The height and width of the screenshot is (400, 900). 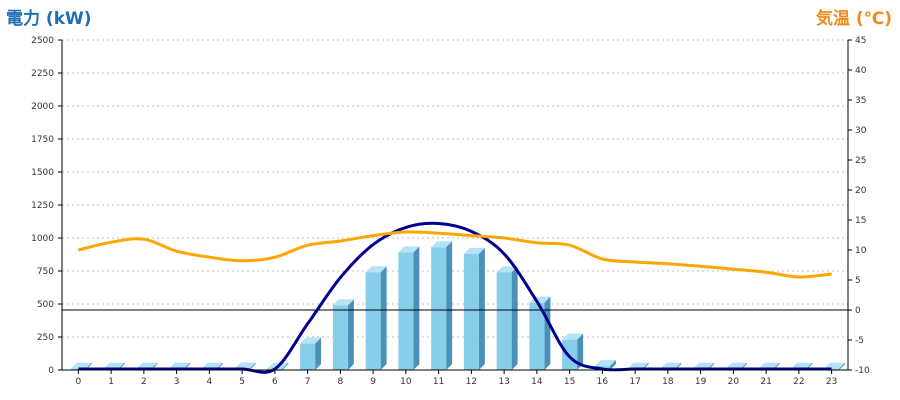 I want to click on x-tick-label: 0, so click(x=79, y=382).